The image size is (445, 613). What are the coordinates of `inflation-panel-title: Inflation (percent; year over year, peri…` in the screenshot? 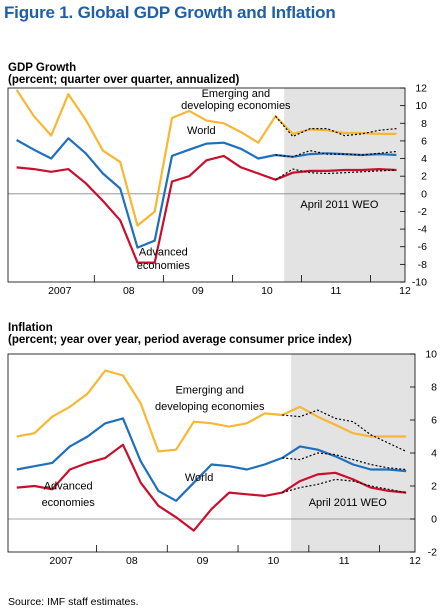 It's located at (180, 334).